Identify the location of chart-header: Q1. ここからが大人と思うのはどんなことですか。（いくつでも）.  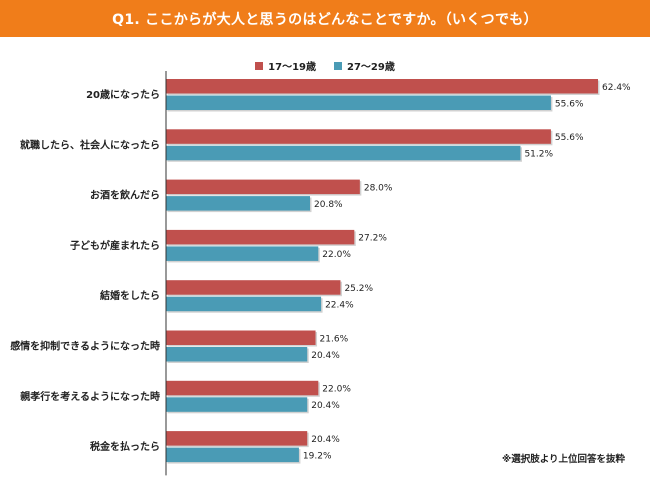
(325, 18).